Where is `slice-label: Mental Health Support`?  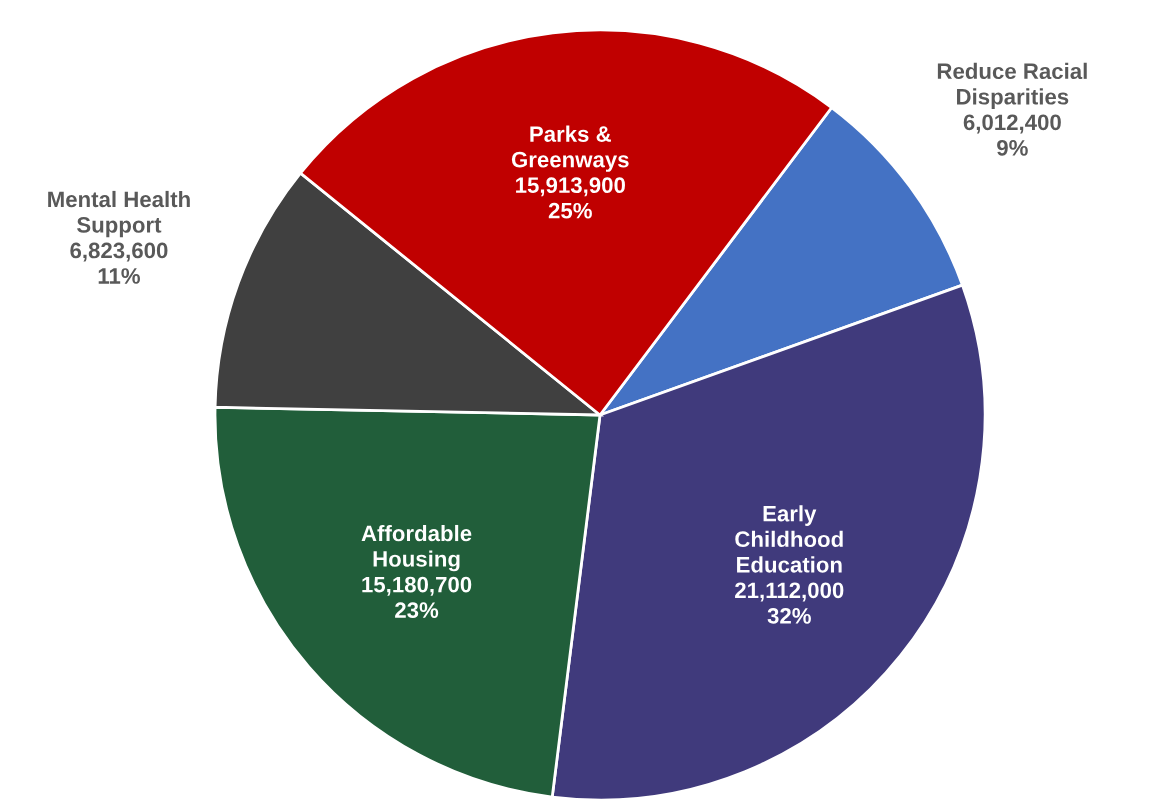
slice-label: Mental Health Support is located at coordinates (119, 214).